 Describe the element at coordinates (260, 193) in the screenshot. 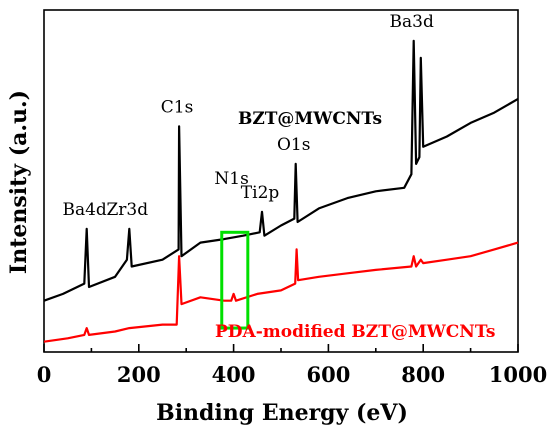

I see `peak-label: Ti2p` at that location.